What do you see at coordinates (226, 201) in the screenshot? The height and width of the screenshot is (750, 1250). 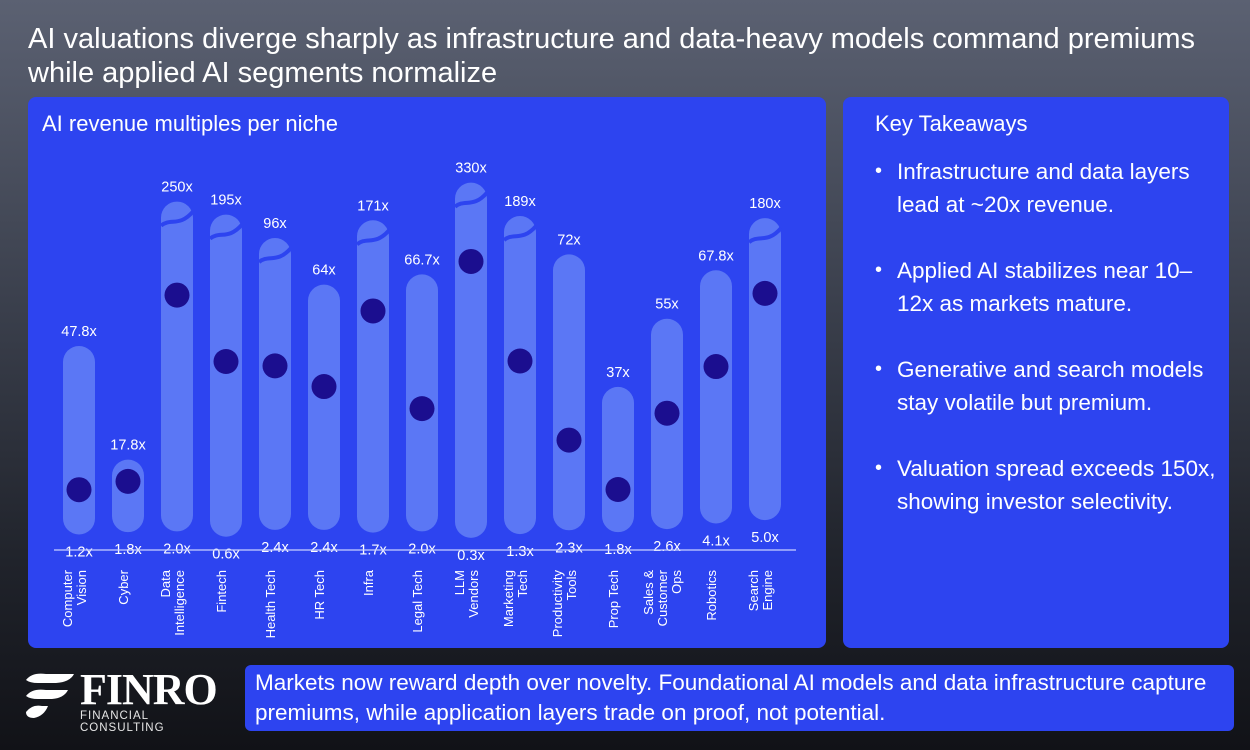 I see `high-value-label: 195x` at bounding box center [226, 201].